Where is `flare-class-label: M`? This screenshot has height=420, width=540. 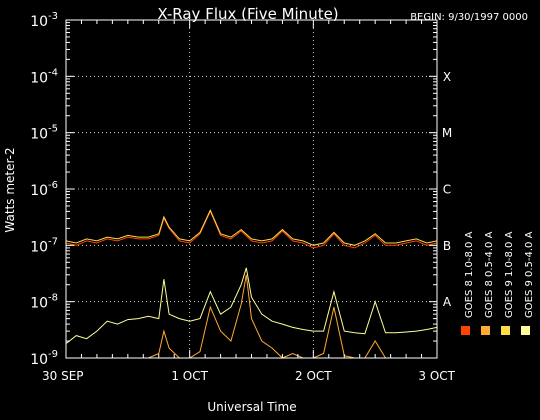 flare-class-label: M is located at coordinates (447, 133).